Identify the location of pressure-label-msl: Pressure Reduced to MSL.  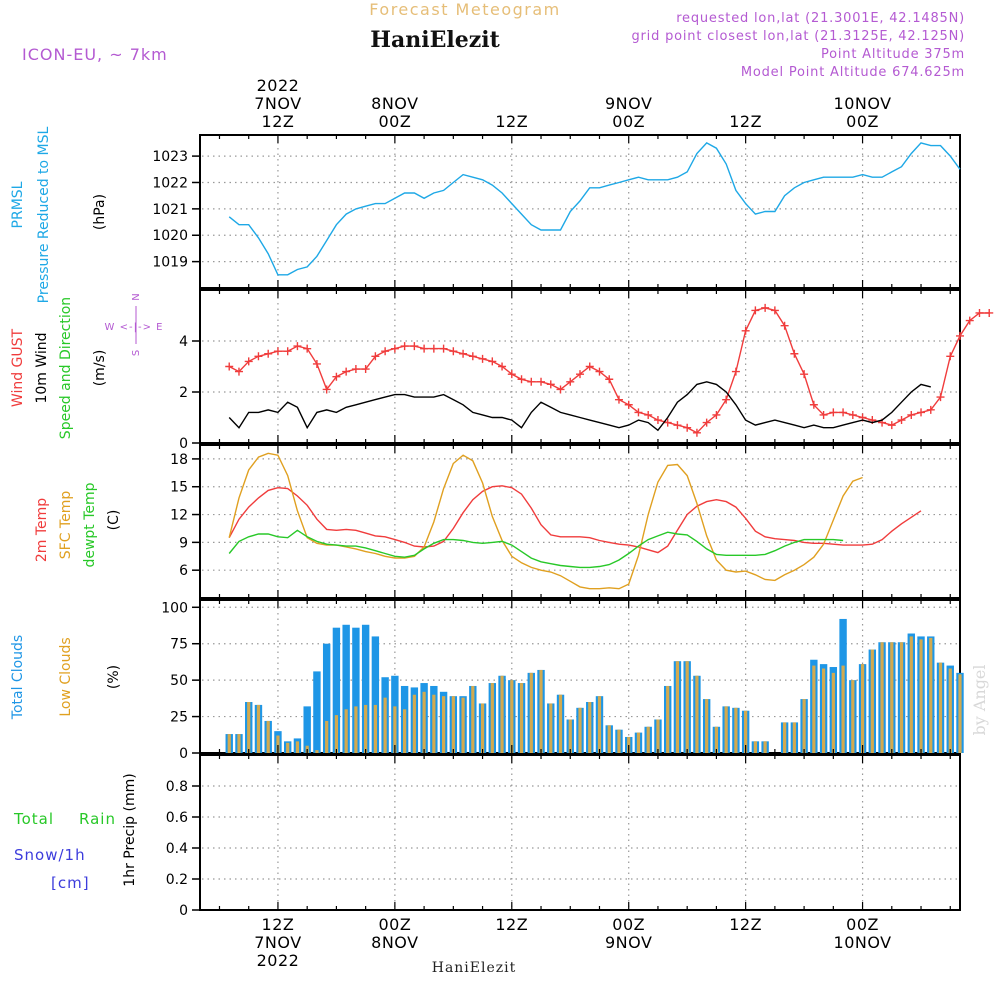
(44, 214).